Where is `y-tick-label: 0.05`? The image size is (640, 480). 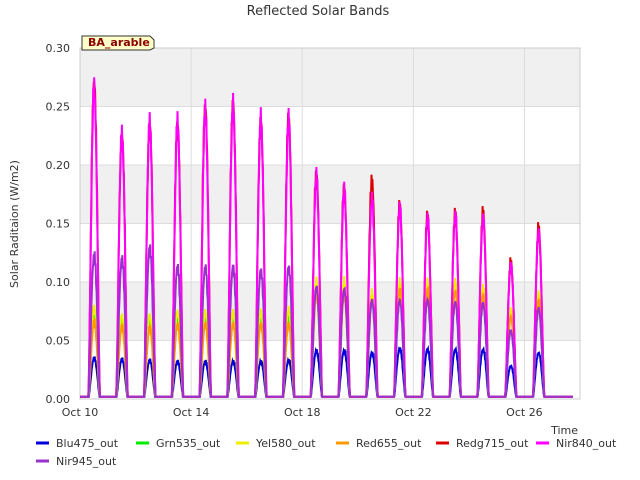
y-tick-label: 0.05 is located at coordinates (58, 341).